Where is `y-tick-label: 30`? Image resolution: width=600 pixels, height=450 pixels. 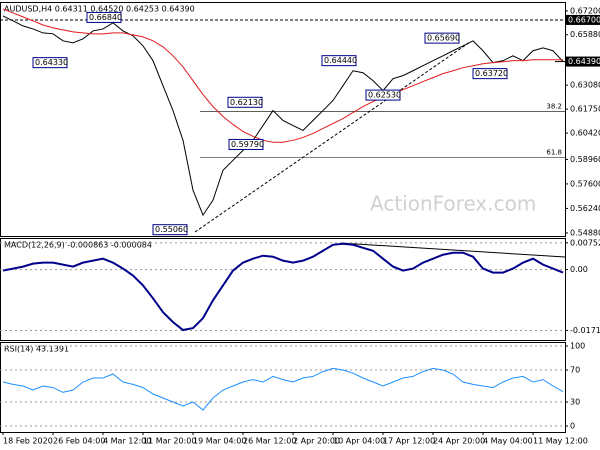
y-tick-label: 30 is located at coordinates (575, 402).